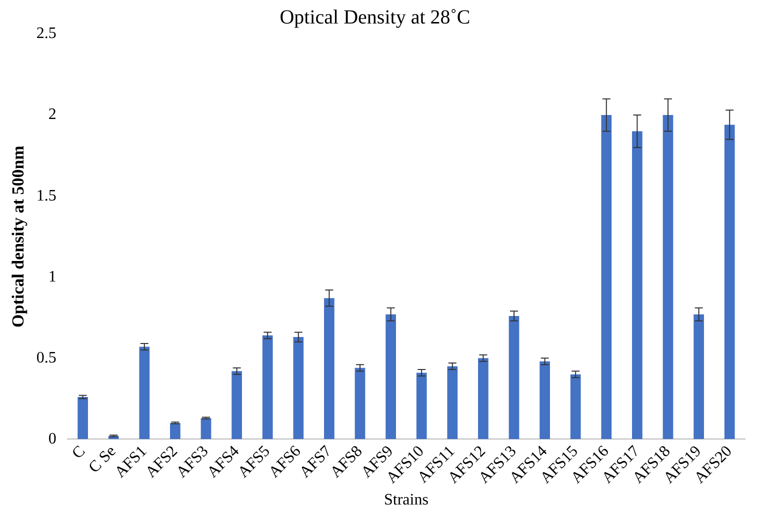  What do you see at coordinates (46, 195) in the screenshot?
I see `y-tick-label: 1.5` at bounding box center [46, 195].